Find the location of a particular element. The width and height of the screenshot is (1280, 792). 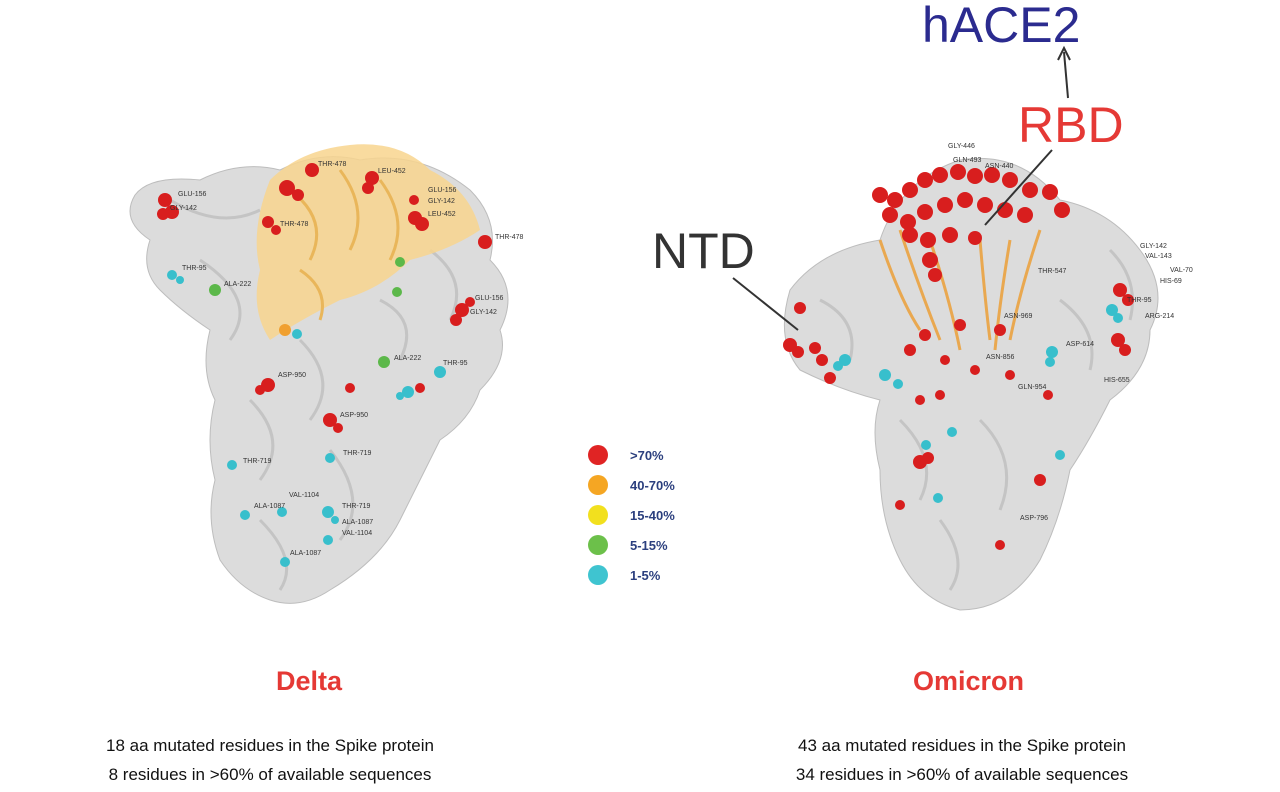

hace2-label: hACE2 is located at coordinates (1001, 26).